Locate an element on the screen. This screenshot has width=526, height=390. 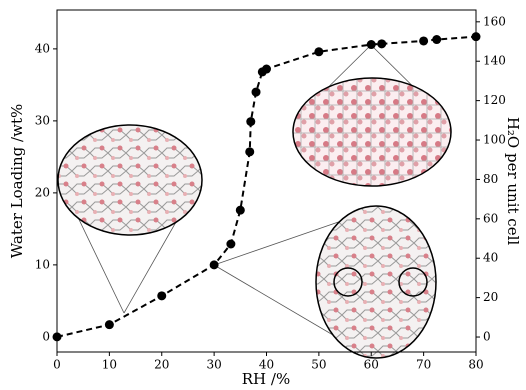
y2-tick-label: 20 is located at coordinates (490, 297).